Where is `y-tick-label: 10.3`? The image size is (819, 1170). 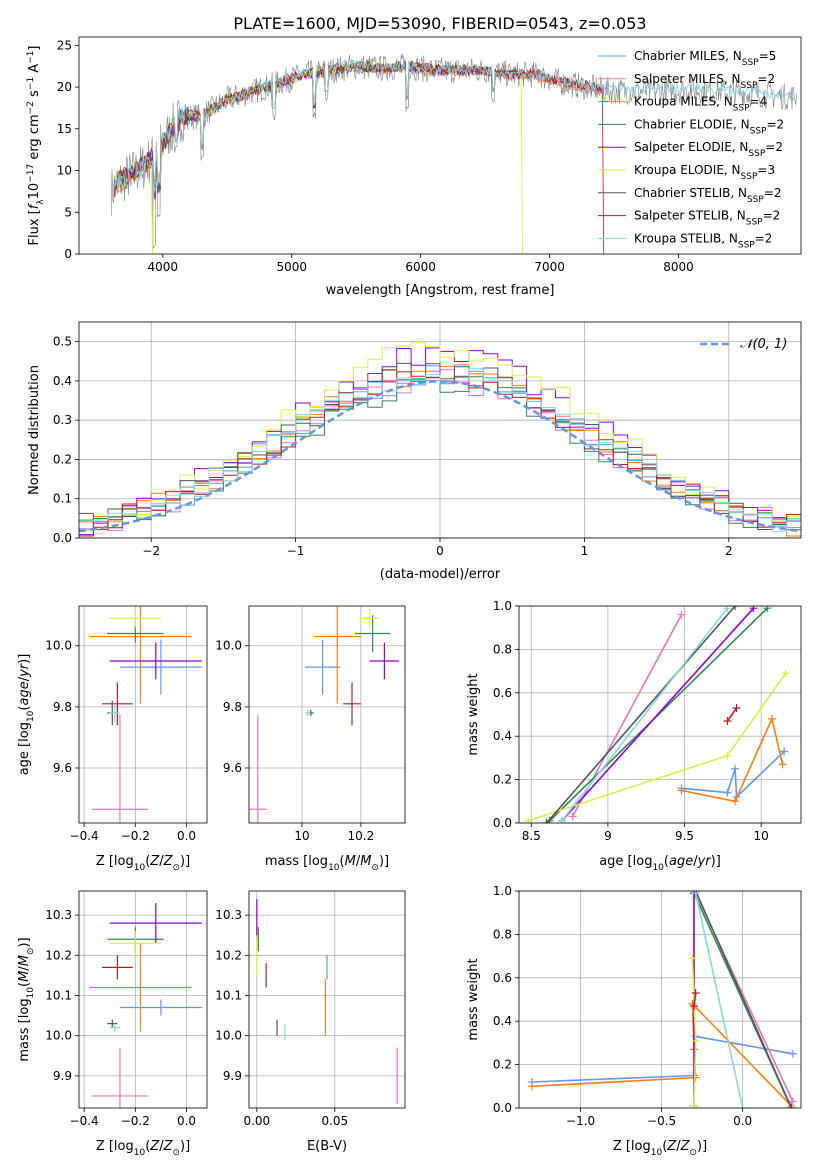 y-tick-label: 10.3 is located at coordinates (58, 915).